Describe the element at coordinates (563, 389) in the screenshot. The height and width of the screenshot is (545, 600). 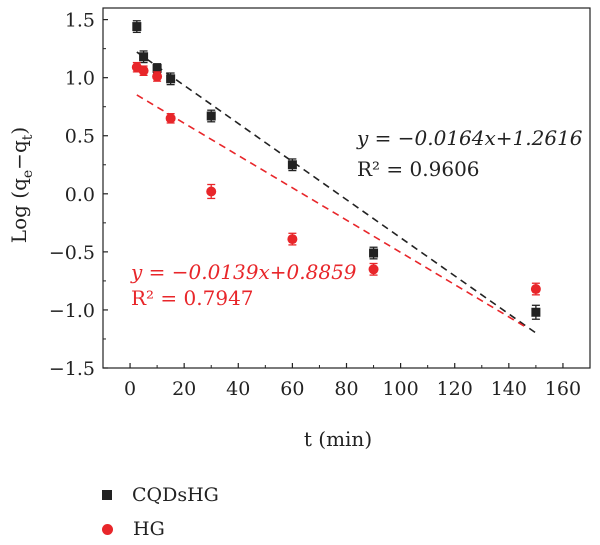
I see `x-tick-label: 160` at that location.